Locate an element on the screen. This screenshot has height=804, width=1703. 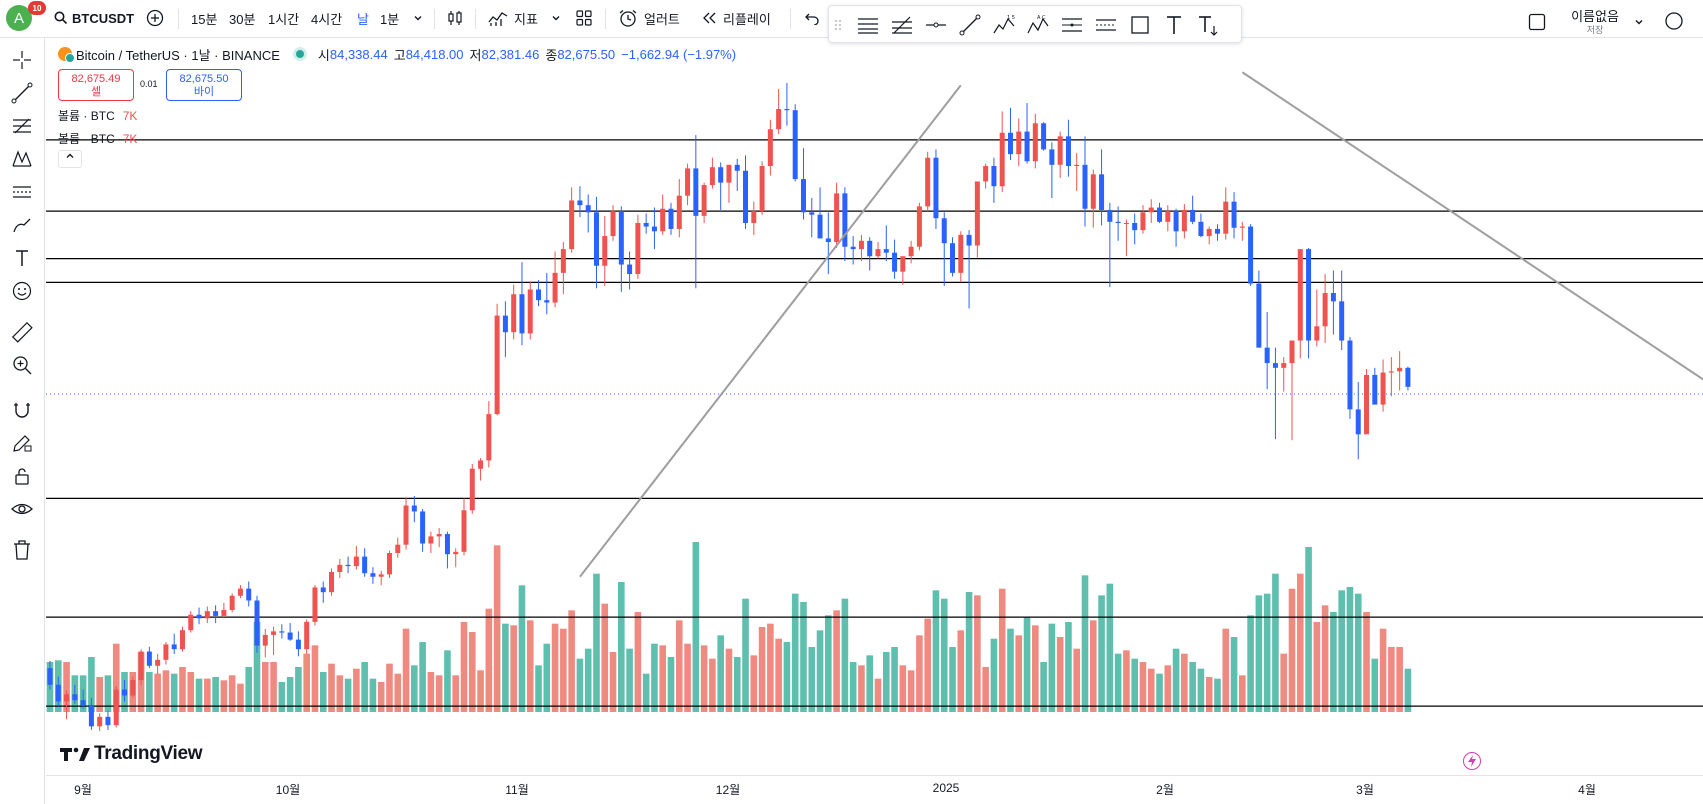
undo-button is located at coordinates (811, 18).